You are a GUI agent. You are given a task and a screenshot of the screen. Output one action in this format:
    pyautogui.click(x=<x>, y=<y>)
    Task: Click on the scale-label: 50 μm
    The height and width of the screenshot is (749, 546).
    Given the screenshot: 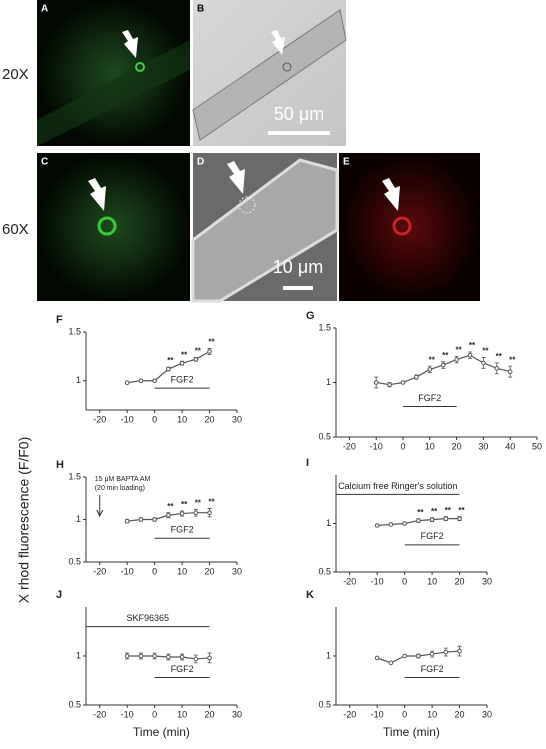 What is the action you would take?
    pyautogui.click(x=299, y=114)
    